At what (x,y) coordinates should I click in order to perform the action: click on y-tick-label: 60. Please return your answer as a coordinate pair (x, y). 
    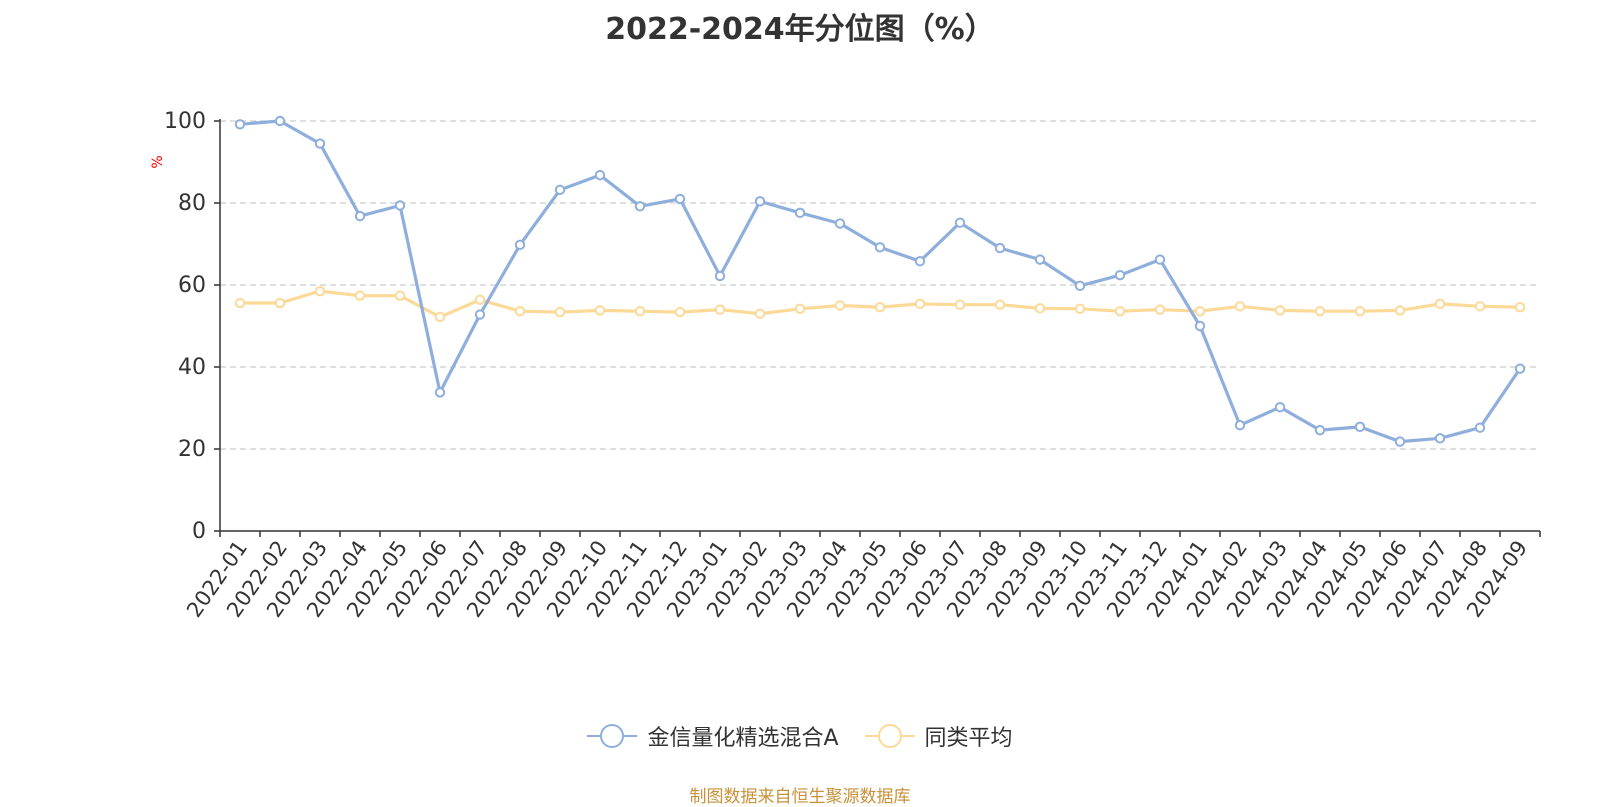
    Looking at the image, I should click on (192, 285).